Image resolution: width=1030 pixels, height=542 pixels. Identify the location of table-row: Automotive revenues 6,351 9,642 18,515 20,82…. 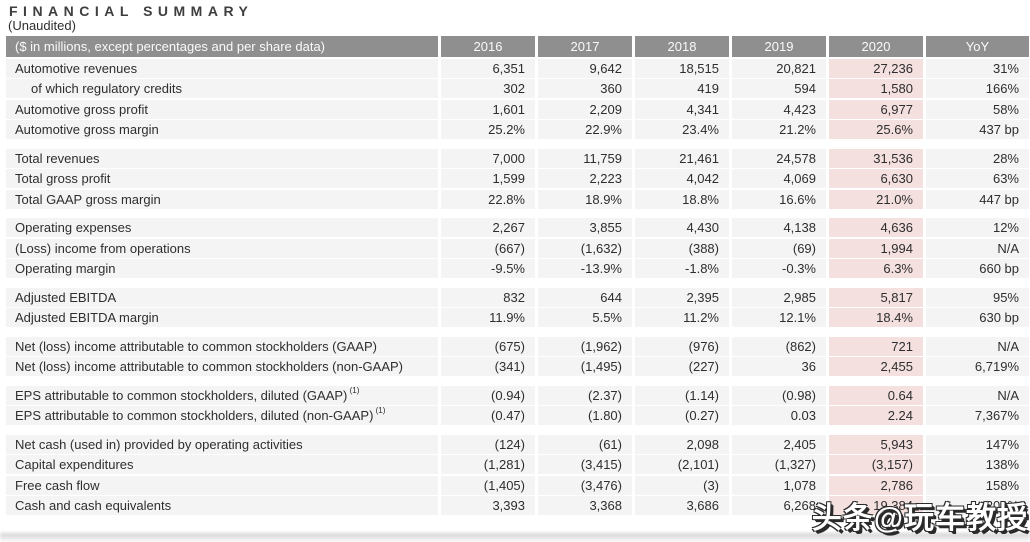
(517, 68).